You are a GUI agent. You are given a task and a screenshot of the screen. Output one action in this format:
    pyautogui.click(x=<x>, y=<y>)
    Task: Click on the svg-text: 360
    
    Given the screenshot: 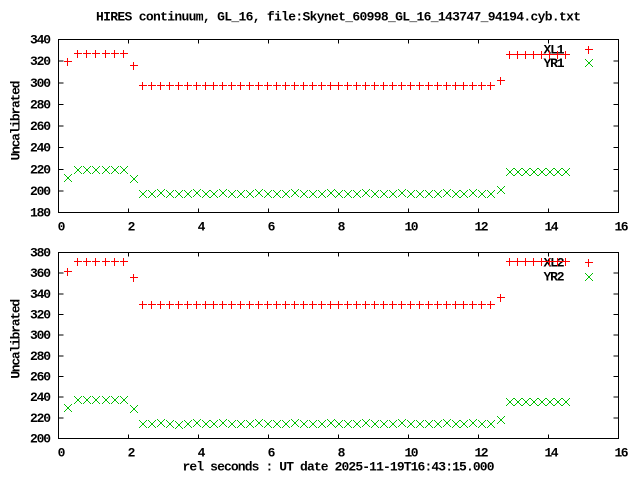 What is the action you would take?
    pyautogui.click(x=40, y=273)
    